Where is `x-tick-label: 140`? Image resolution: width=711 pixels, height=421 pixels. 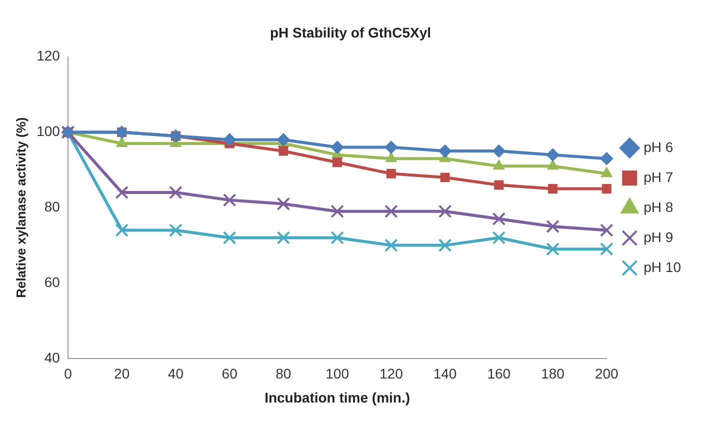 x-tick-label: 140 is located at coordinates (445, 374).